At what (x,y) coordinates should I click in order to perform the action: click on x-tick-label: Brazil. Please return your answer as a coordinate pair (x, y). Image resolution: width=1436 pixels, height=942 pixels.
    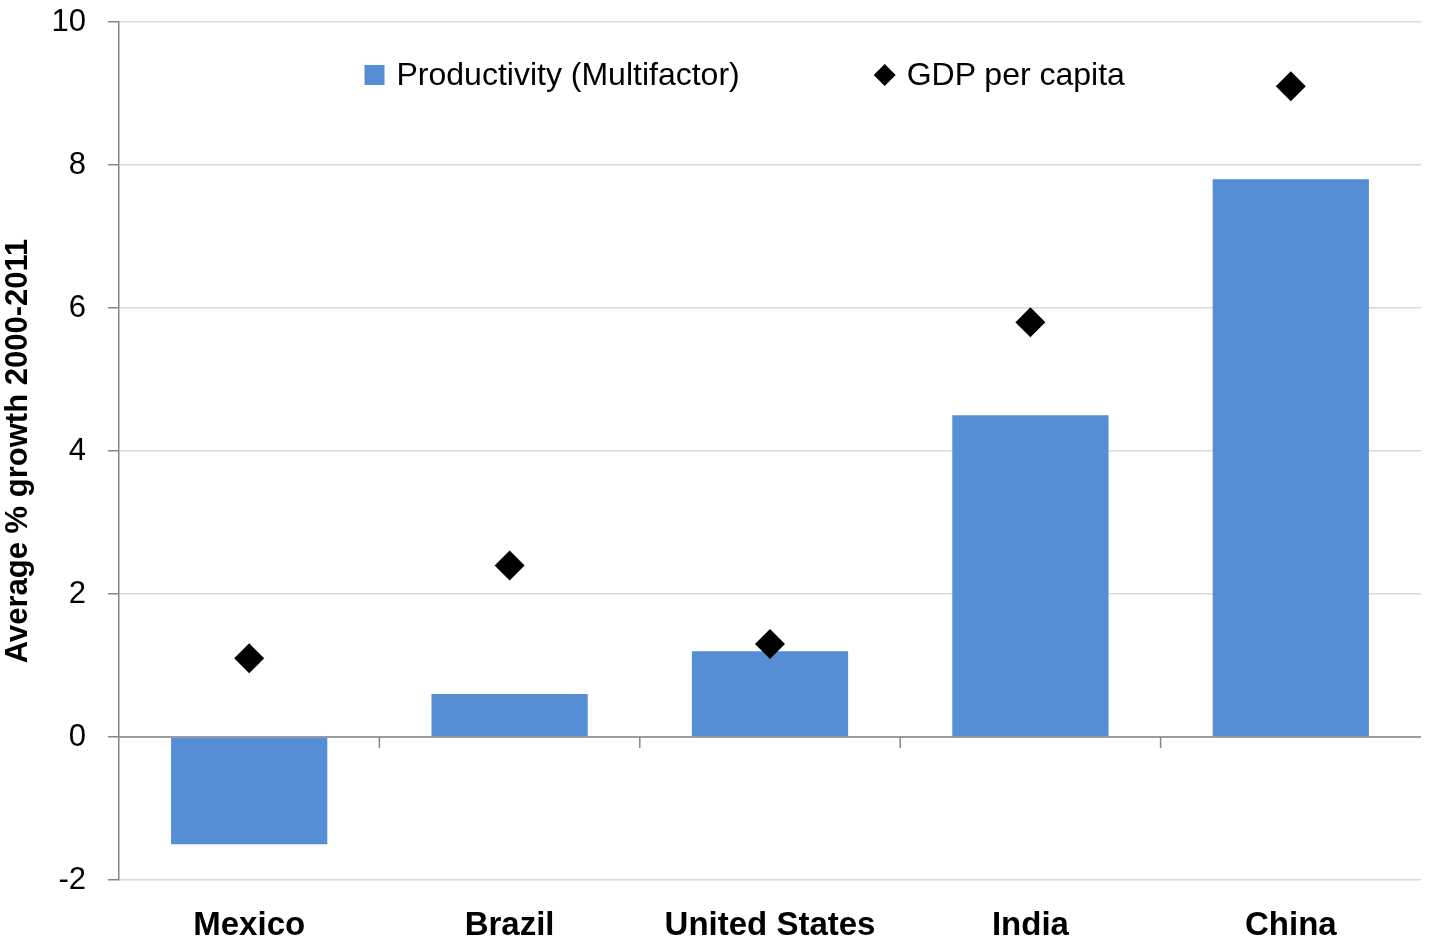
    Looking at the image, I should click on (509, 923).